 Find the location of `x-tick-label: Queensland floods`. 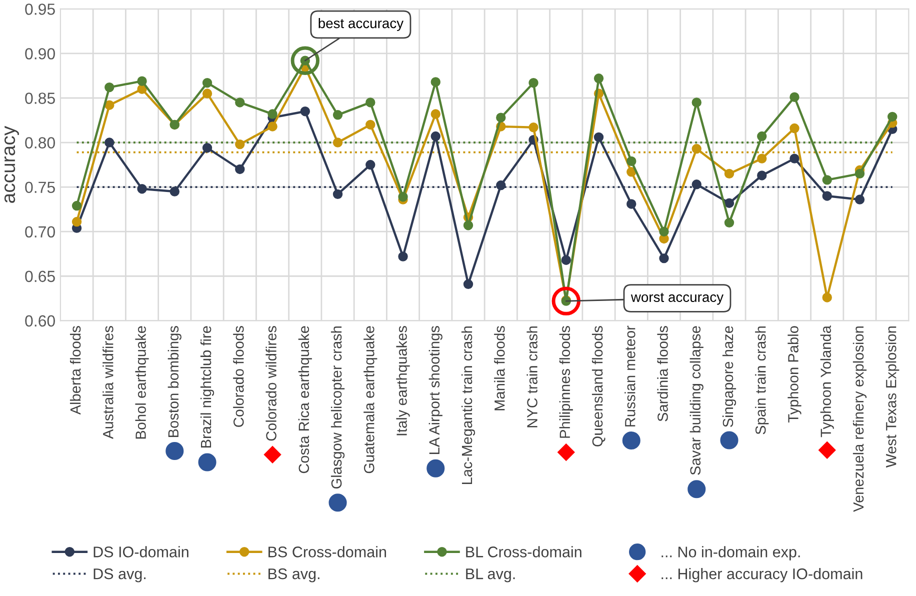

x-tick-label: Queensland floods is located at coordinates (599, 386).